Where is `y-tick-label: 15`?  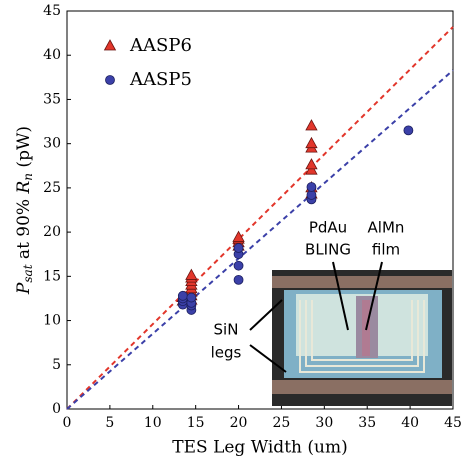
y-tick-label: 15 is located at coordinates (52, 276).